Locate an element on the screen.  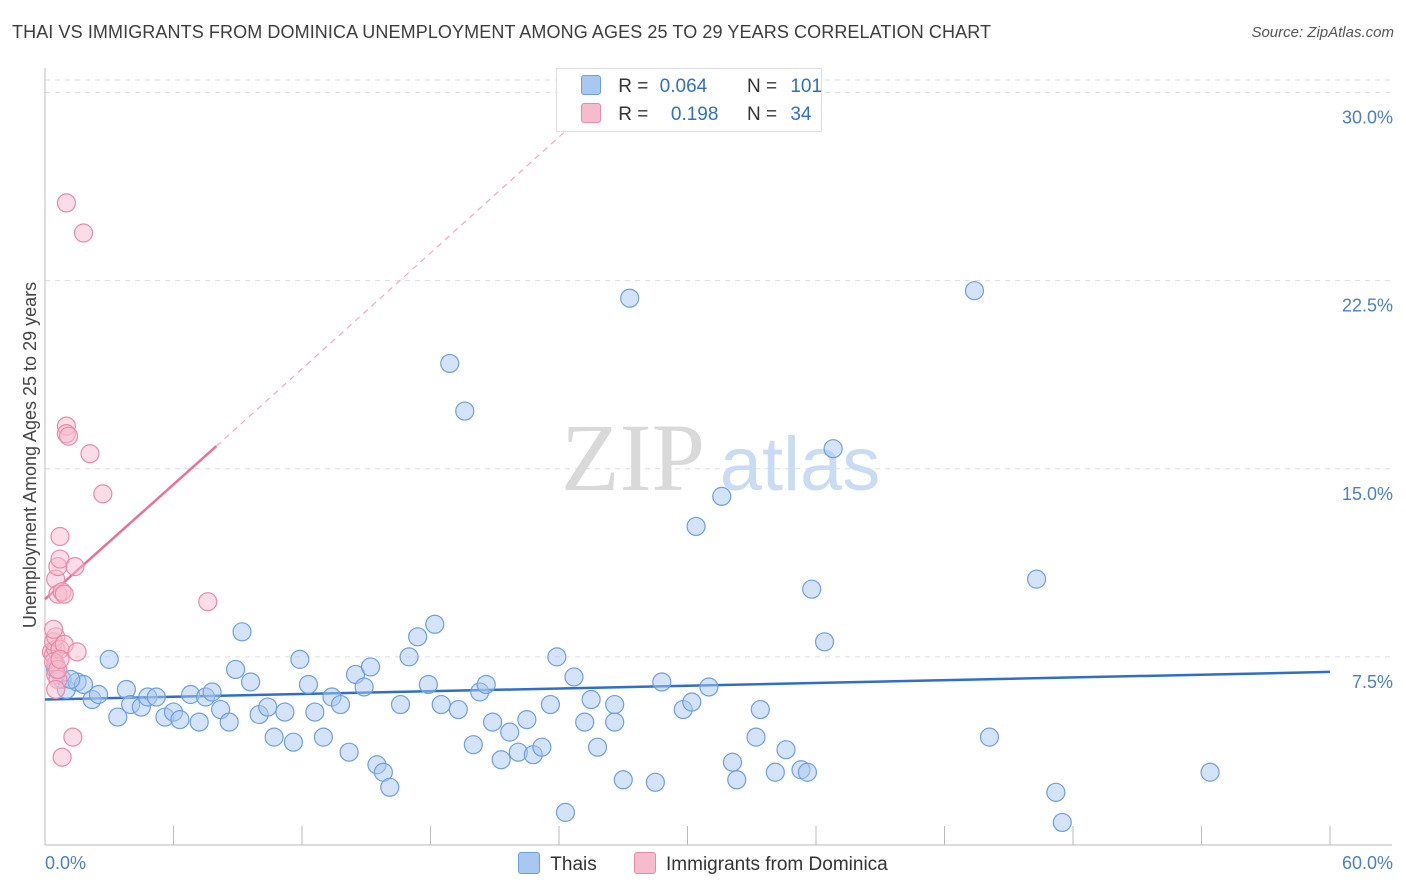
legend-row-thais: R = 0.064 N = 101 is located at coordinates (701, 87).